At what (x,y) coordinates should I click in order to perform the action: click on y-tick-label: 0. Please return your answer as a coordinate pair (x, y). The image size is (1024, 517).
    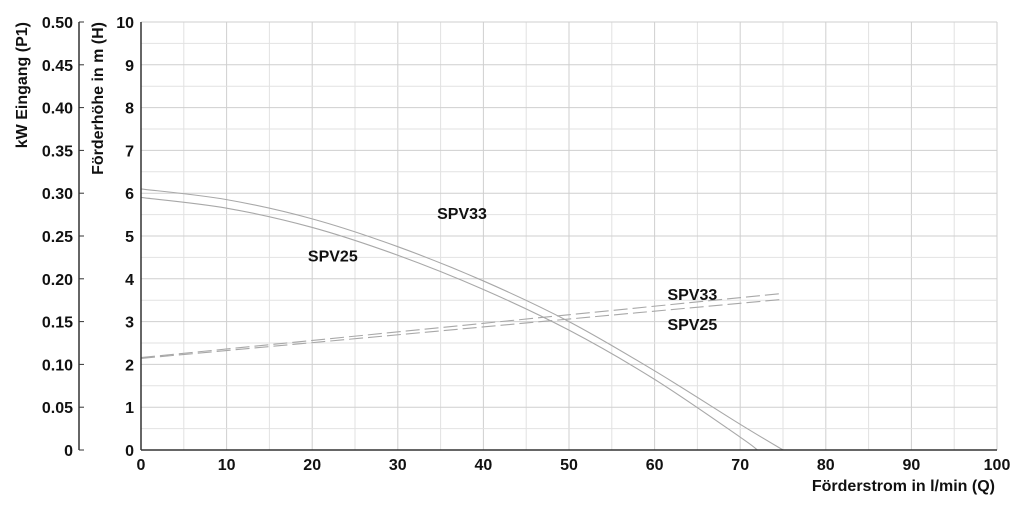
    Looking at the image, I should click on (129, 451).